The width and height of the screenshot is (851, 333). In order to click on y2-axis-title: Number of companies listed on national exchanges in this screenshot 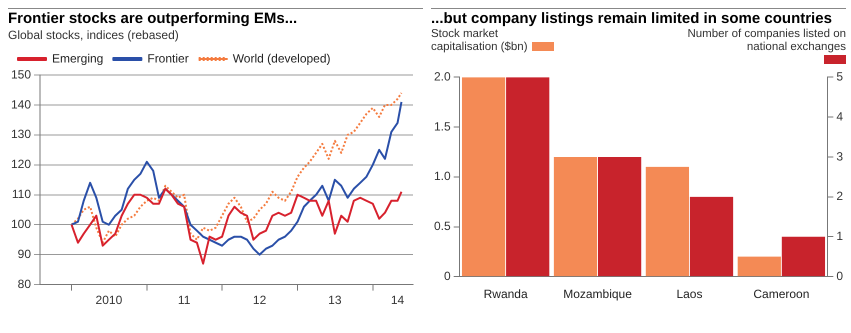, I will do `click(766, 40)`.